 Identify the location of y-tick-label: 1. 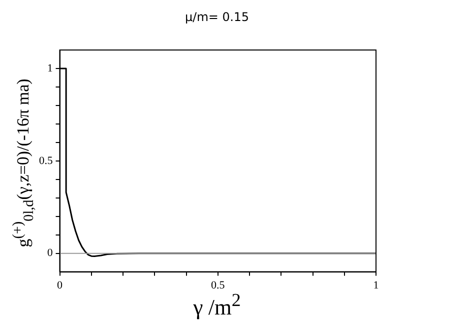
(50, 68).